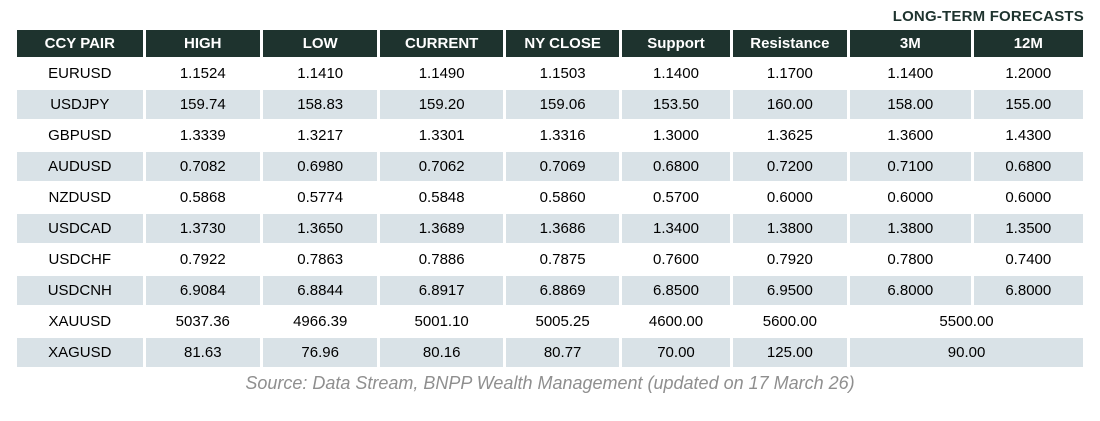  Describe the element at coordinates (676, 290) in the screenshot. I see `cell-support: 6.8500` at that location.